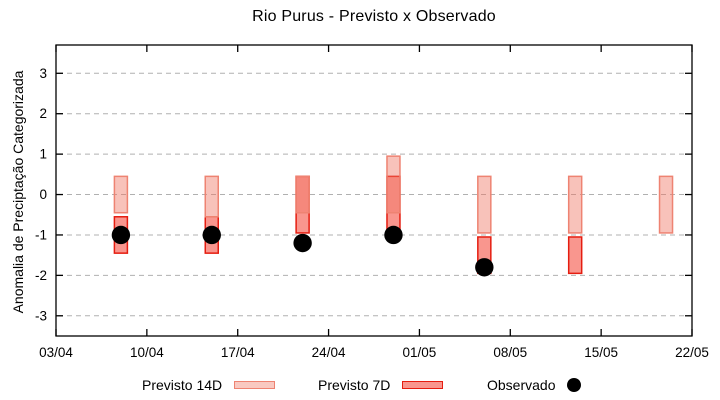 This screenshot has height=400, width=720. Describe the element at coordinates (147, 352) in the screenshot. I see `x-tick-label-1: 10/04` at that location.